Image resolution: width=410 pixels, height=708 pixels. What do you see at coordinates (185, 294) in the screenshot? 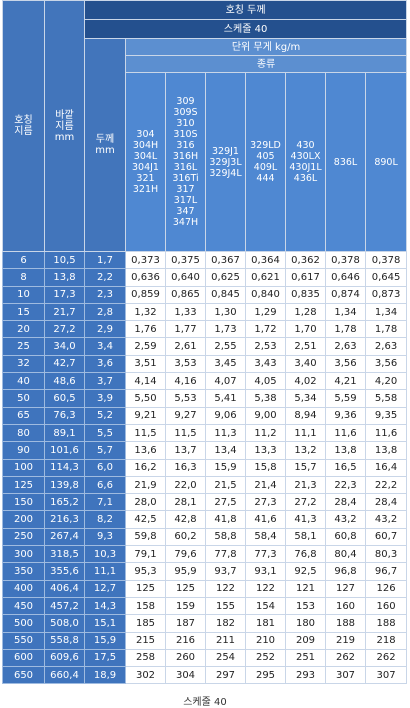
I see `table-cell: 0,865` at bounding box center [185, 294].